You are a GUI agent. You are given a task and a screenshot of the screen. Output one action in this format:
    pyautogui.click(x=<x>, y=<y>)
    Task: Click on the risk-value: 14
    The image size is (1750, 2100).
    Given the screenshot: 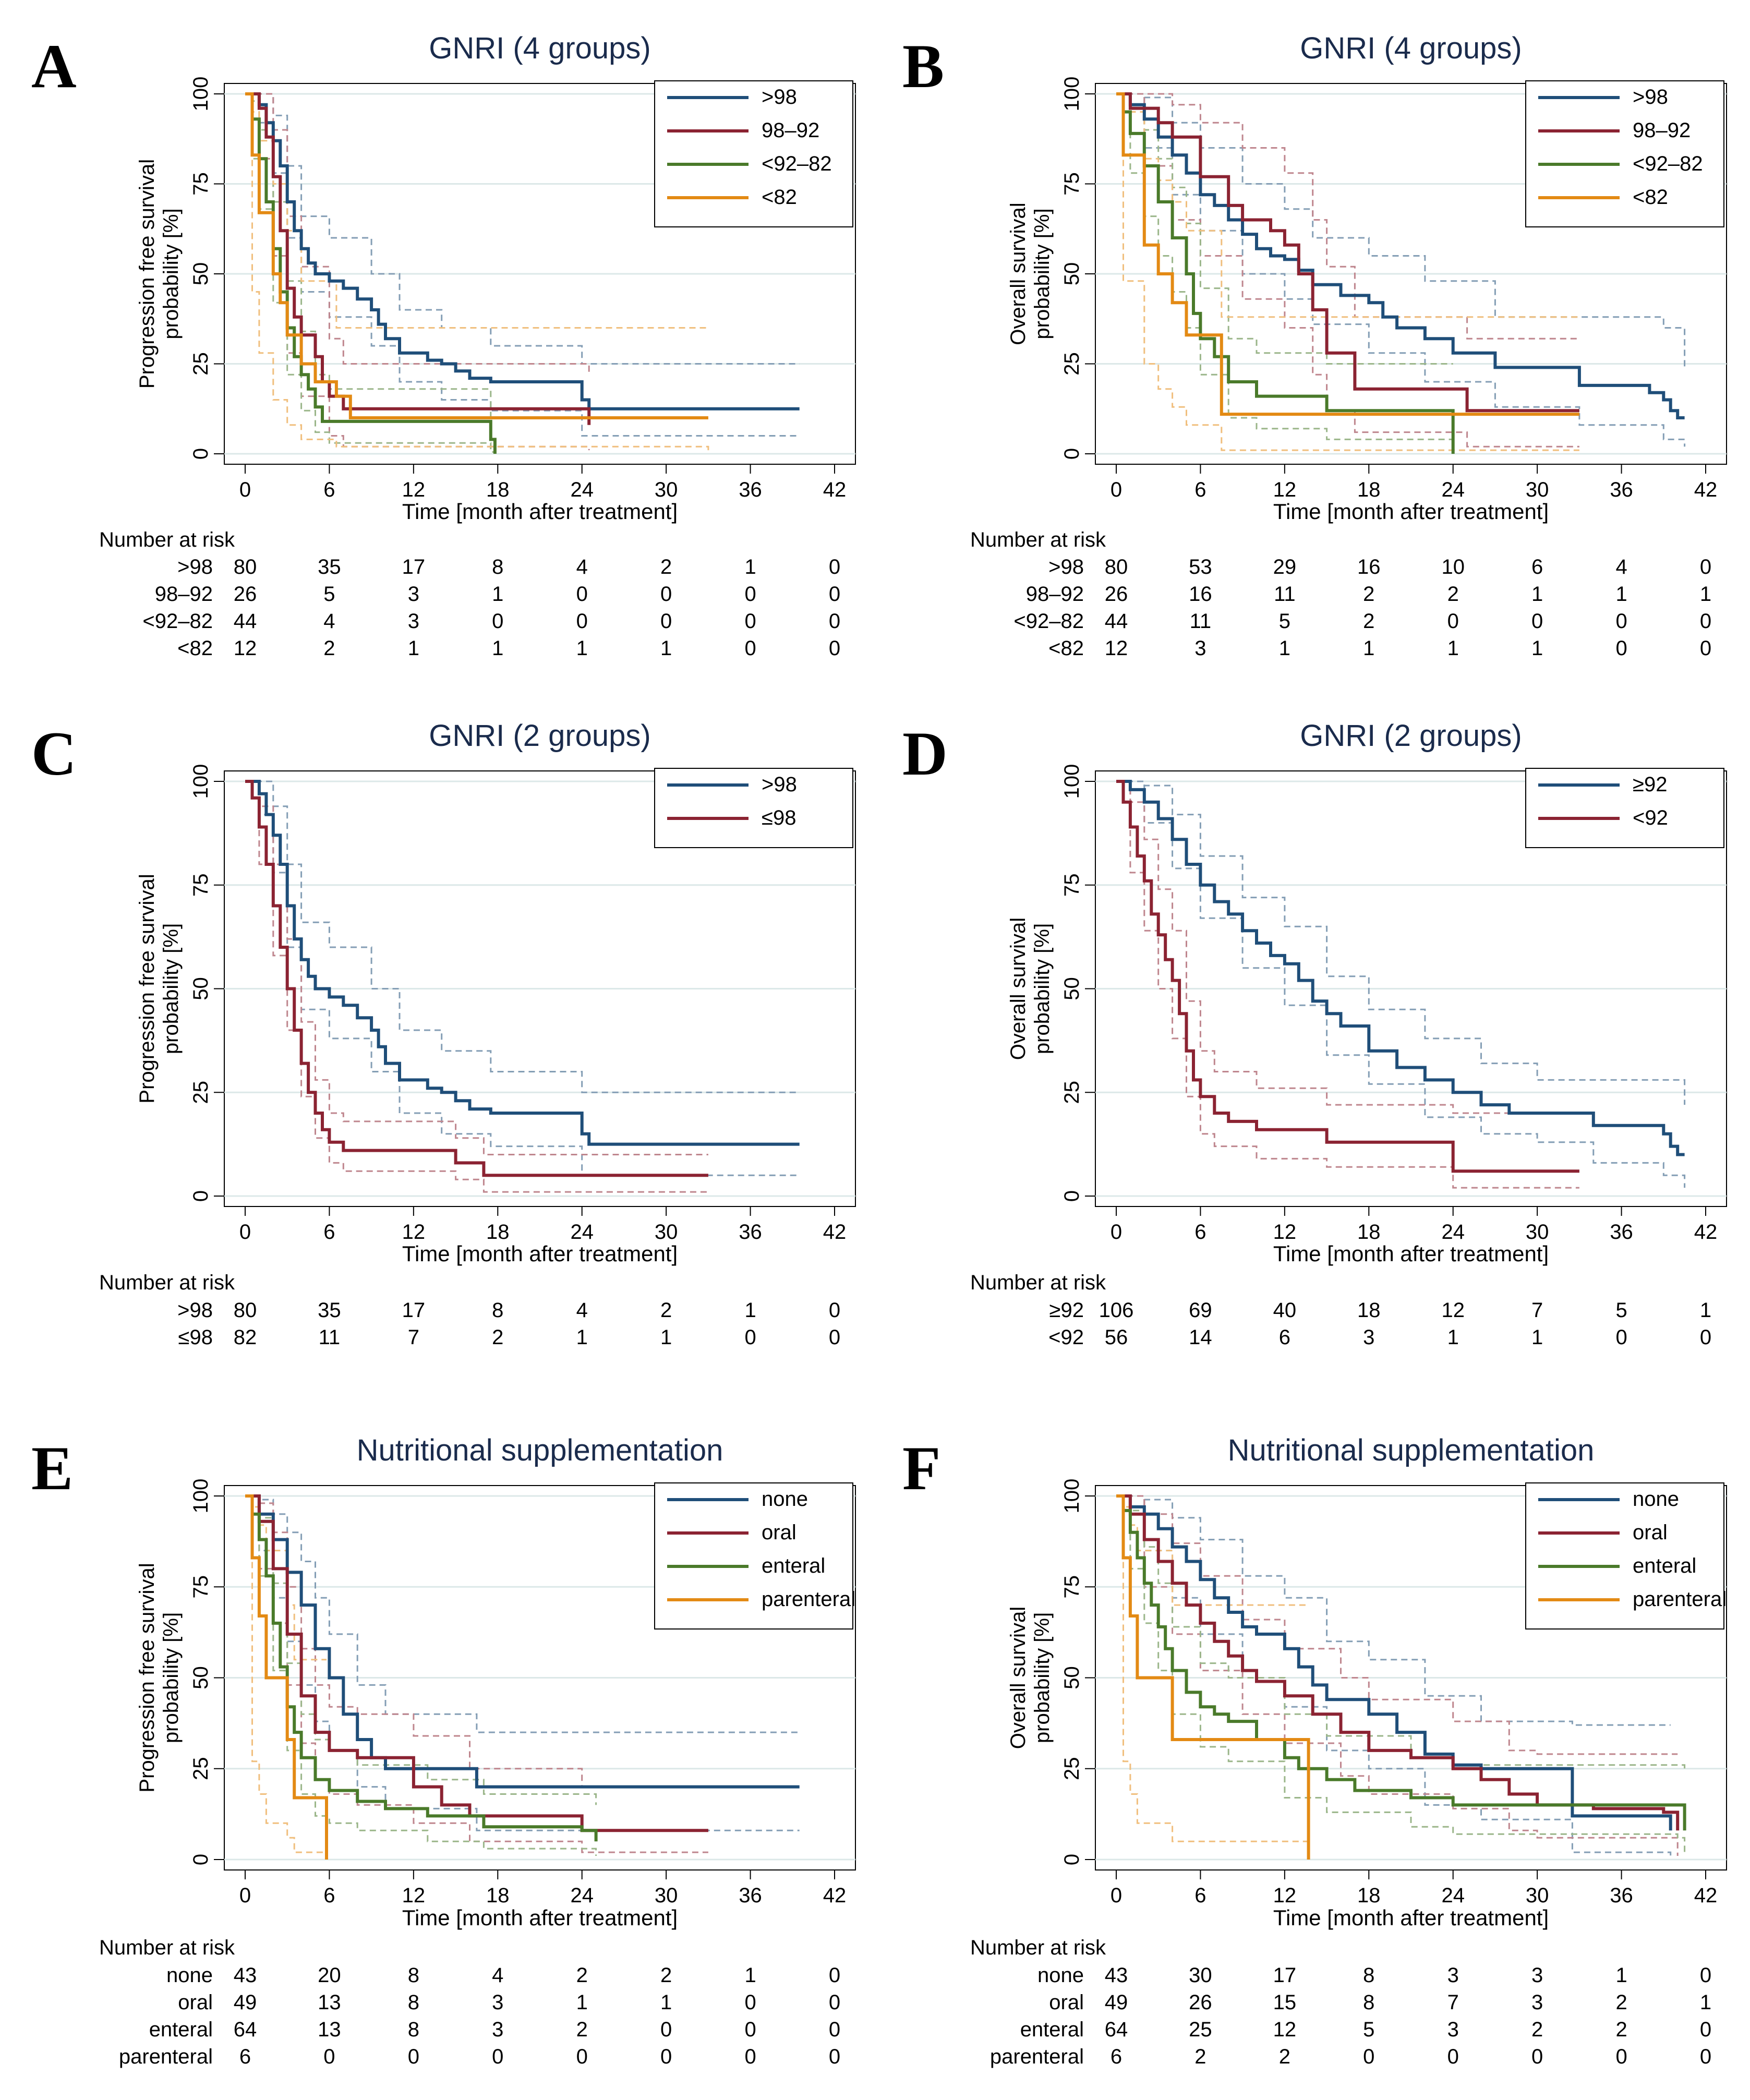 What is the action you would take?
    pyautogui.click(x=1200, y=1337)
    